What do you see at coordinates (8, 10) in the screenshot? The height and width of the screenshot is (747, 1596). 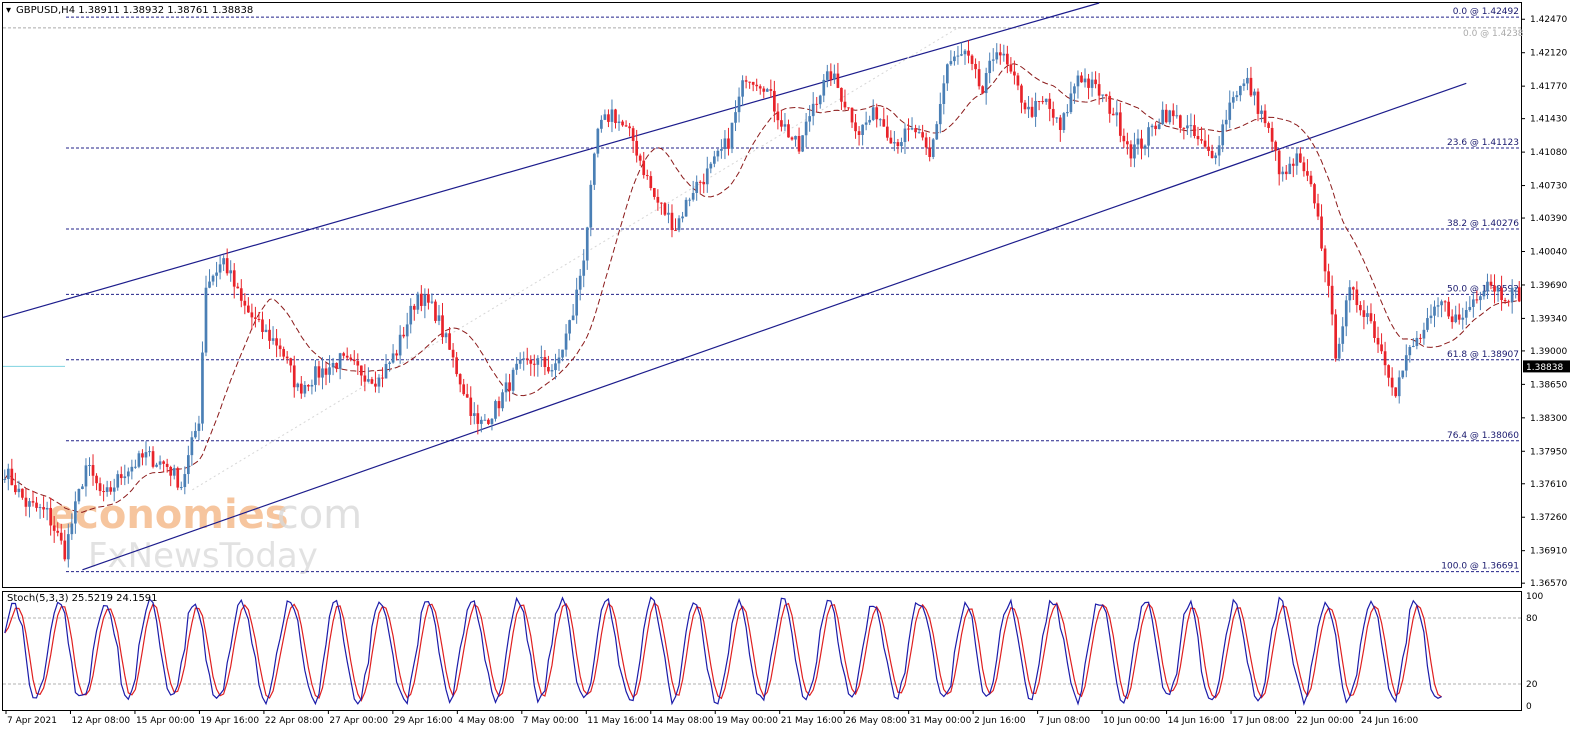 I see `chart-header-arrow: ▾` at bounding box center [8, 10].